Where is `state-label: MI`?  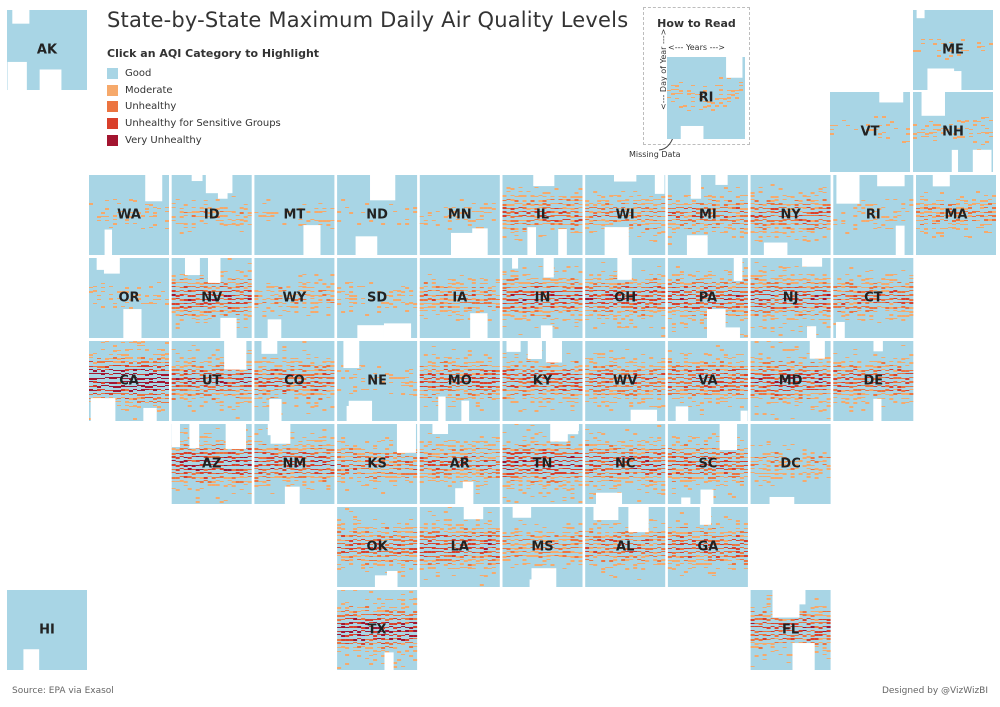
state-label: MI is located at coordinates (708, 215).